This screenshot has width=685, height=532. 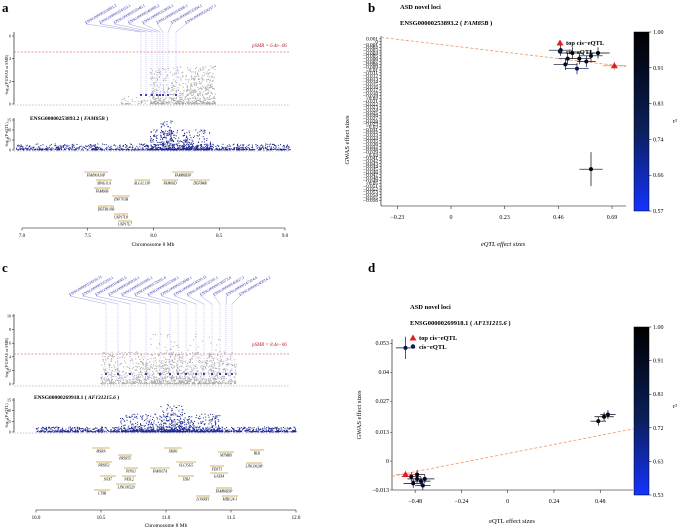 What do you see at coordinates (181, 28) in the screenshot?
I see `probe-a-connector` at bounding box center [181, 28].